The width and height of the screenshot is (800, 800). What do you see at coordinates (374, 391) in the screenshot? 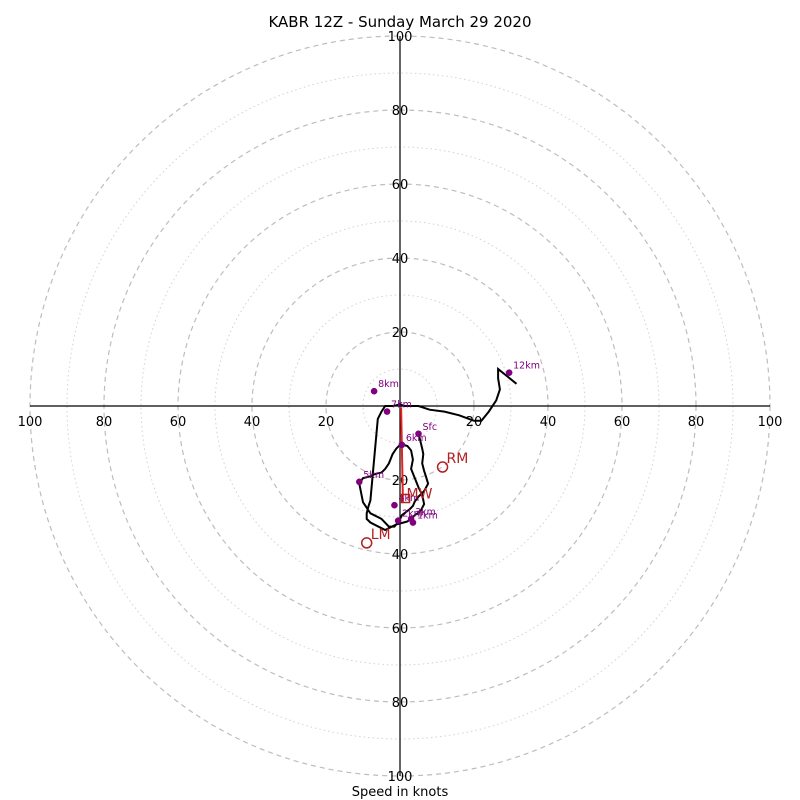
I see `height-marker-8km` at bounding box center [374, 391].